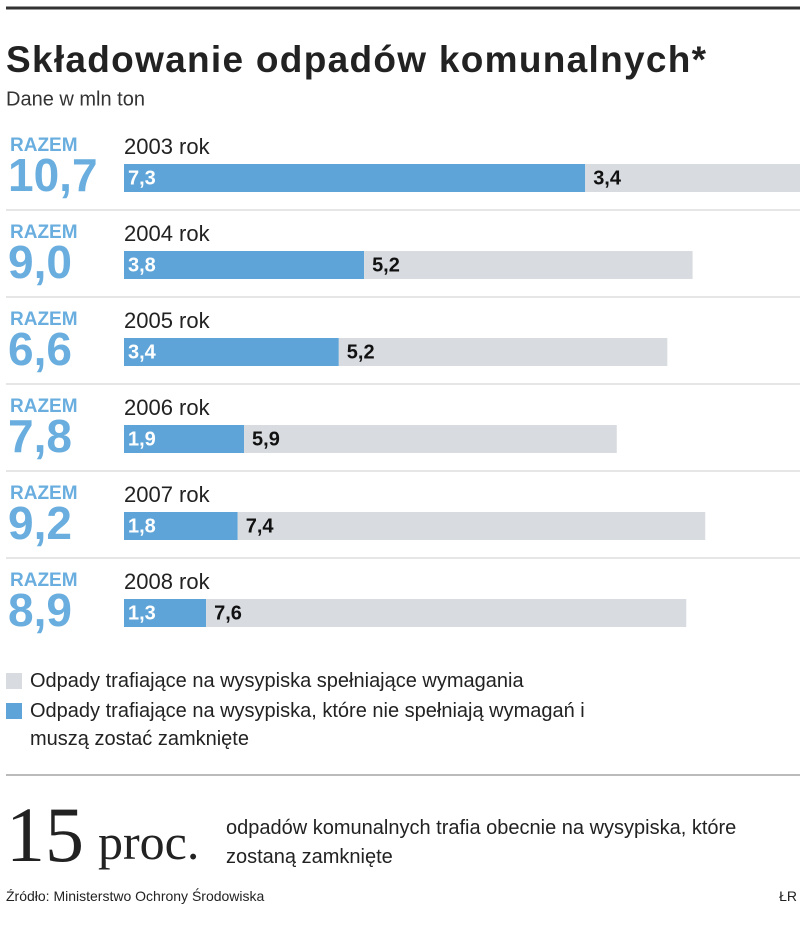 The image size is (805, 932). I want to click on credit: ŁR, so click(788, 896).